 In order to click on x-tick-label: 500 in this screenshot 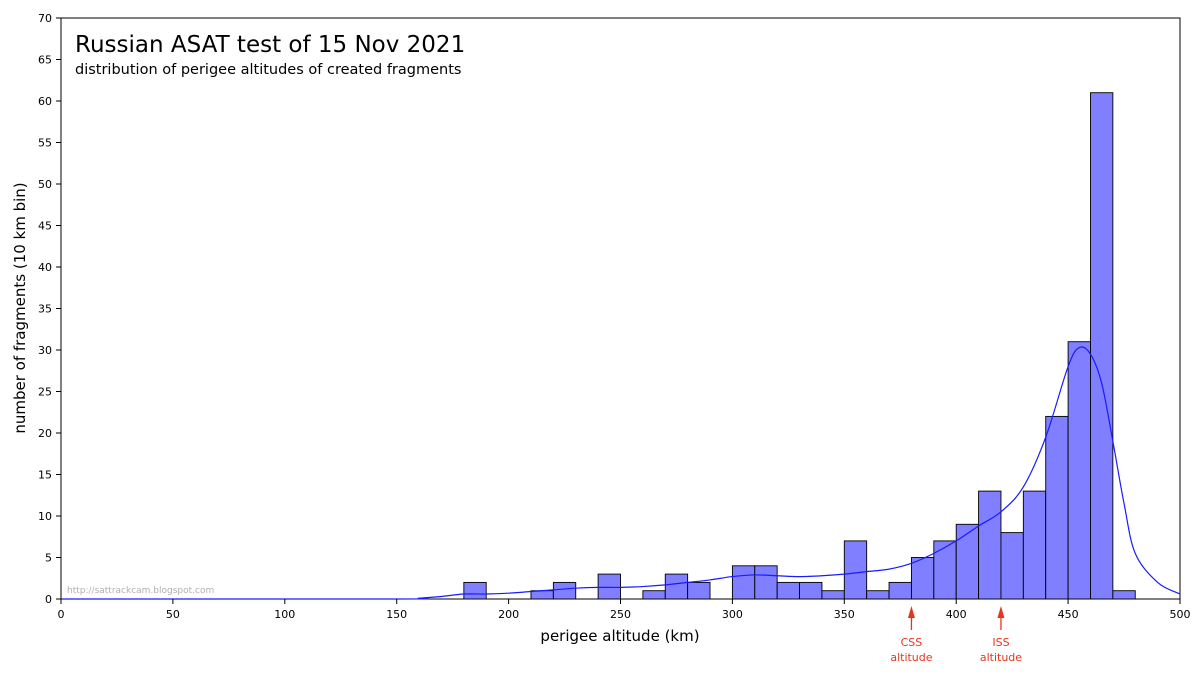, I will do `click(1180, 614)`.